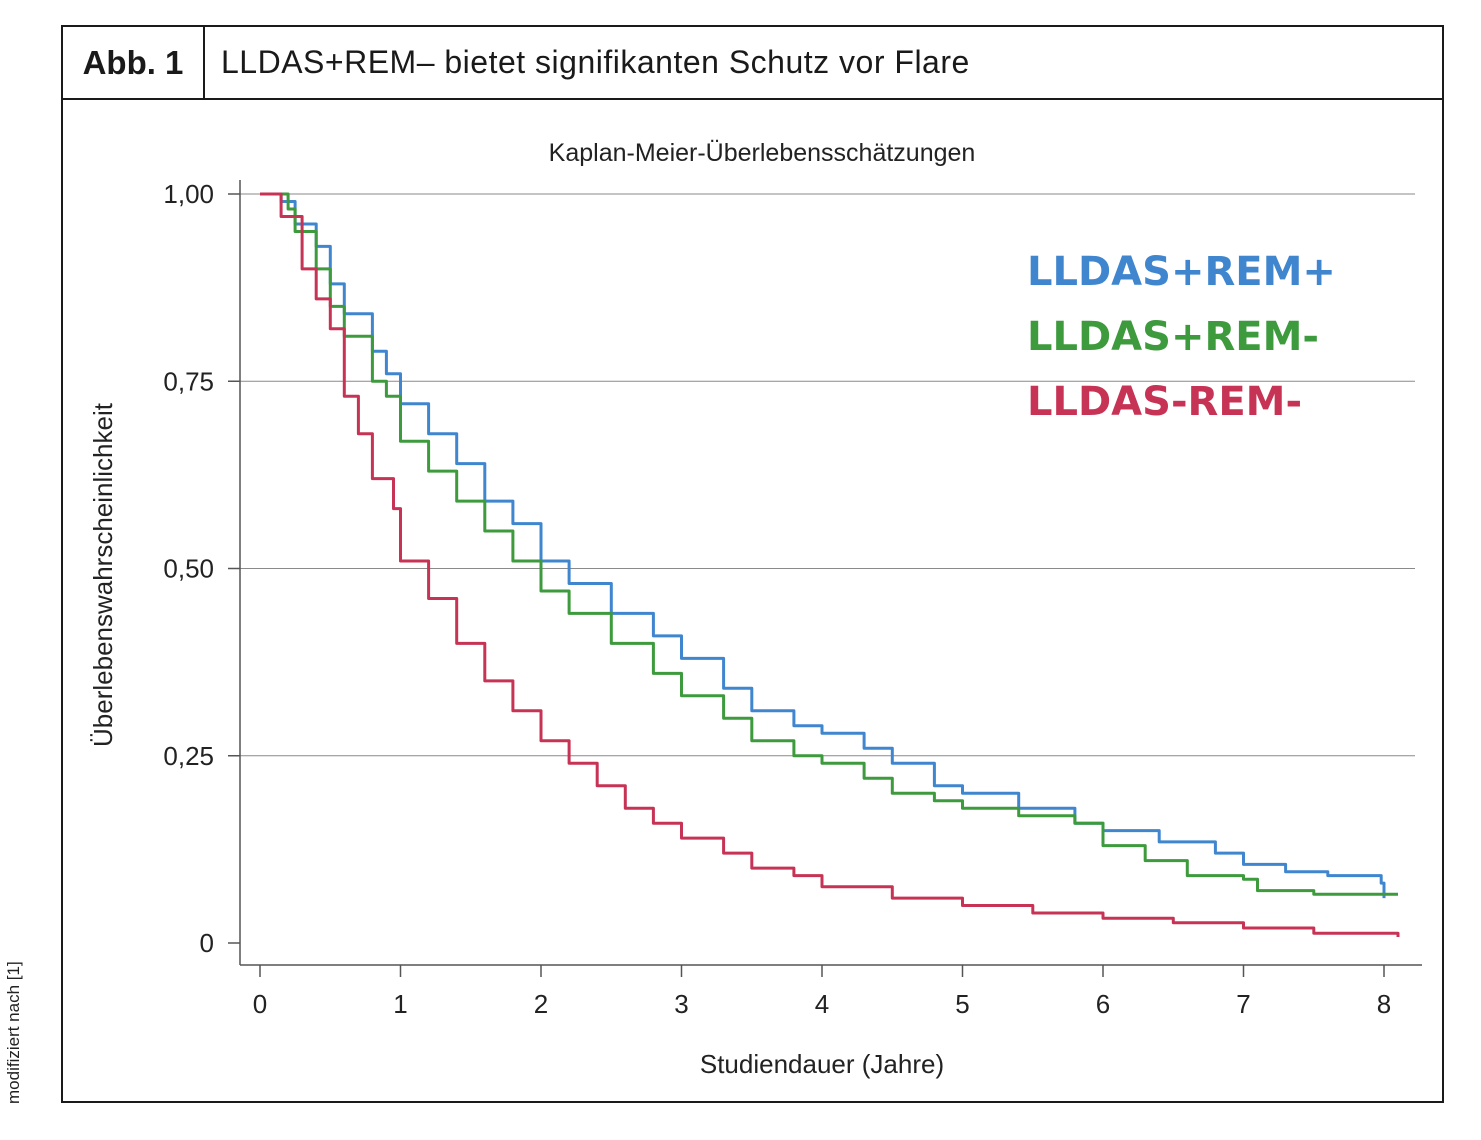  I want to click on y-tick-label: 0,50, so click(188, 569).